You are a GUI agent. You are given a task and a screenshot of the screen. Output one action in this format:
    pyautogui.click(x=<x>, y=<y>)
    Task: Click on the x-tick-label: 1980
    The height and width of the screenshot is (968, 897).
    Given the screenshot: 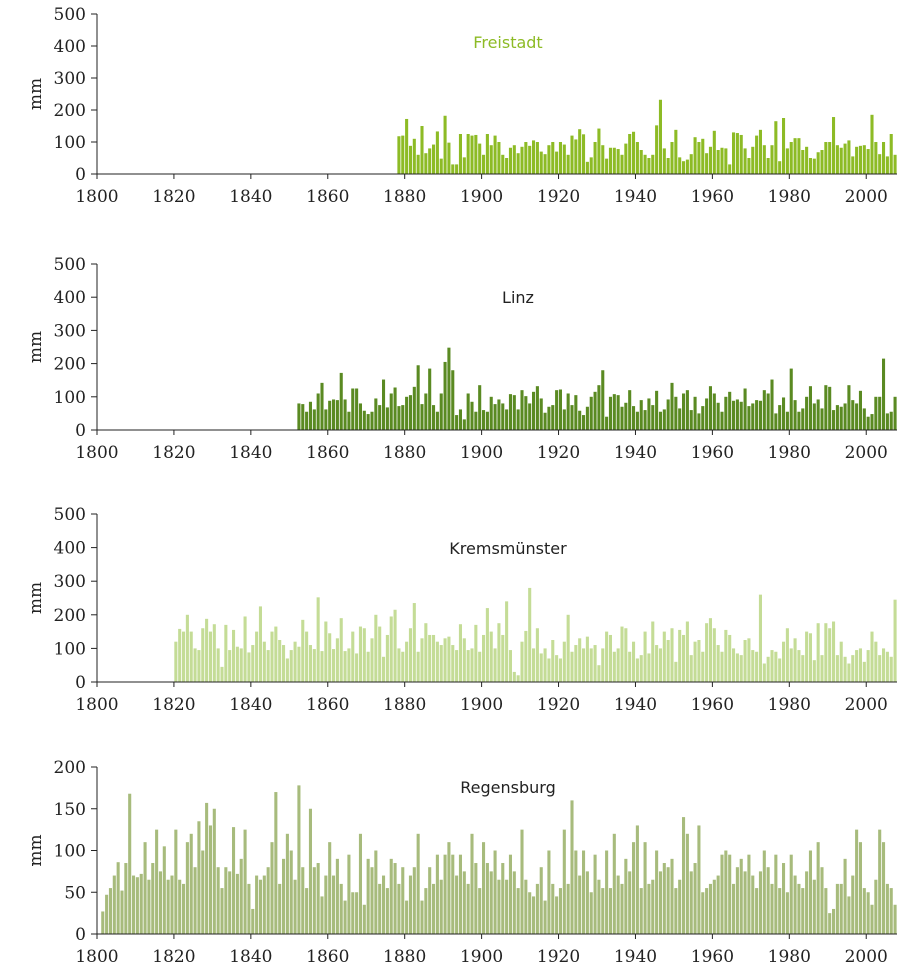 What is the action you would take?
    pyautogui.click(x=789, y=705)
    